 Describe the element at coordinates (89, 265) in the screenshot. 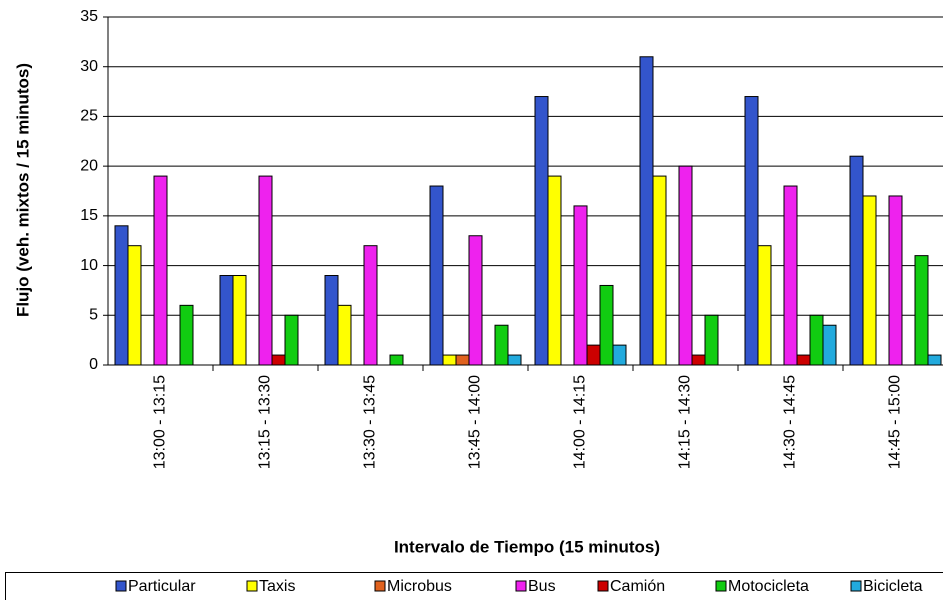

I see `y-tick-label: 10` at that location.